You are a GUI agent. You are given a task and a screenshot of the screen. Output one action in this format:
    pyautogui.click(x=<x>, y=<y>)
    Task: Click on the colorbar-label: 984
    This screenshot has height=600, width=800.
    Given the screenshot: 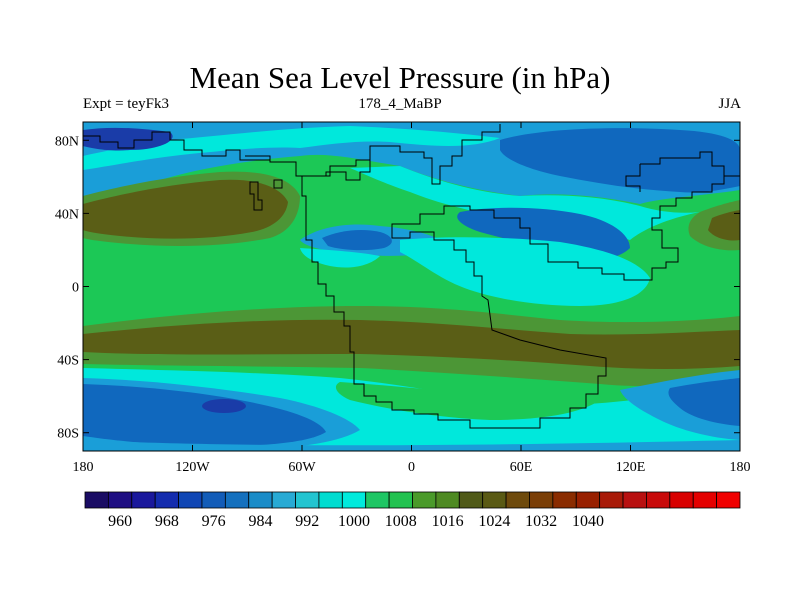 What is the action you would take?
    pyautogui.click(x=260, y=521)
    